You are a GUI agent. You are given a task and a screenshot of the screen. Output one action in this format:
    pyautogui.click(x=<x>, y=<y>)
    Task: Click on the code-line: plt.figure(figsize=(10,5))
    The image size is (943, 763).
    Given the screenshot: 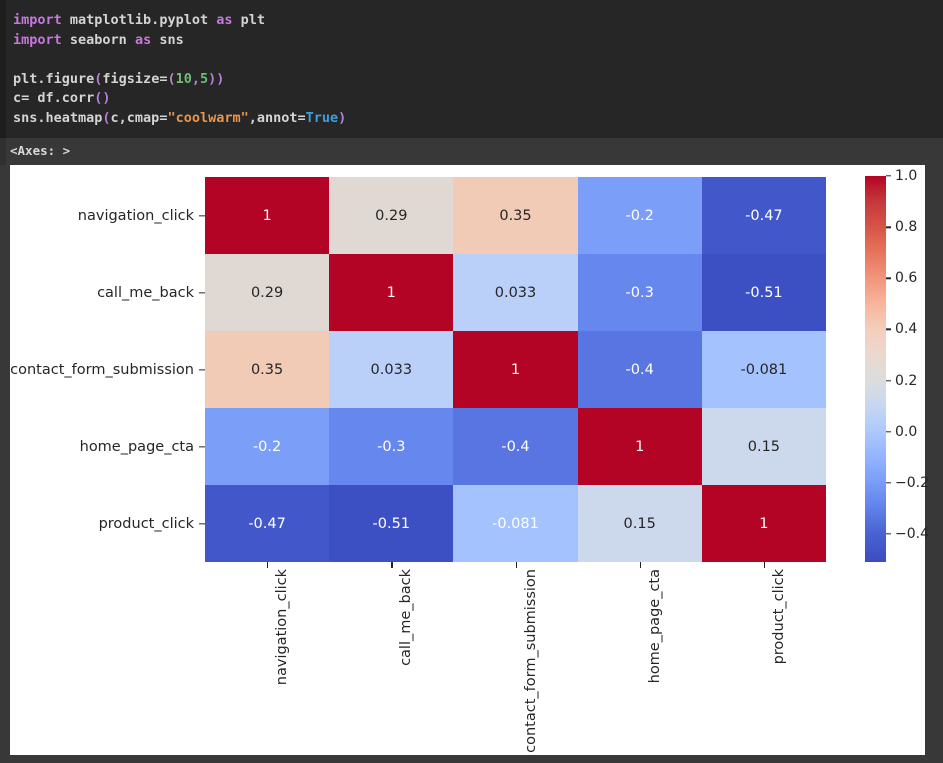 What is the action you would take?
    pyautogui.click(x=478, y=80)
    